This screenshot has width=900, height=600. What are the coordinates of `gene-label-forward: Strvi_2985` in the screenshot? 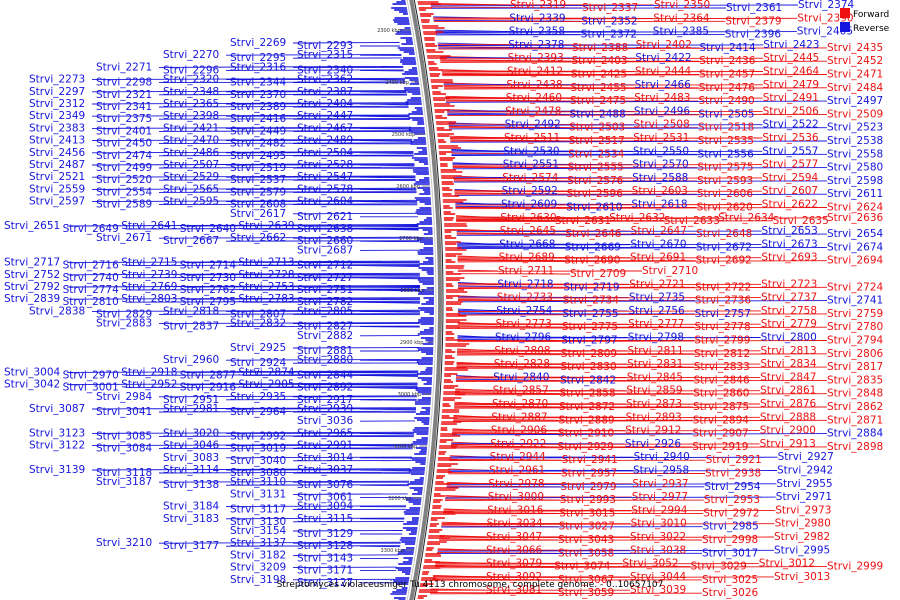 It's located at (731, 527).